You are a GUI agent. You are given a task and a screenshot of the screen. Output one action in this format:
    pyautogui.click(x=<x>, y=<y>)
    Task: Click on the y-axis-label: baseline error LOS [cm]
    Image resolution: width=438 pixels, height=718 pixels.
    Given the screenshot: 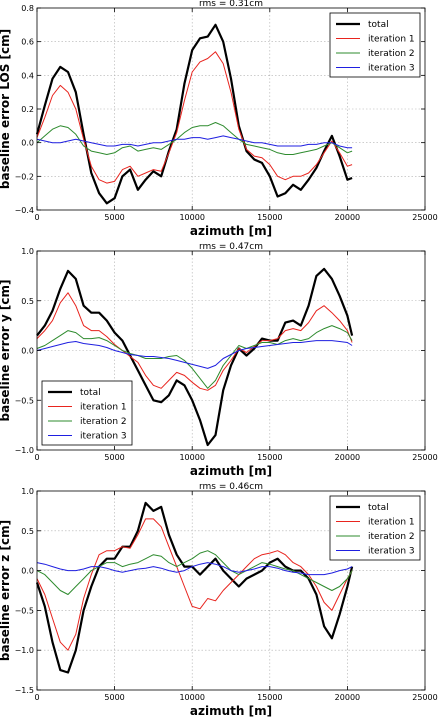 What is the action you would take?
    pyautogui.click(x=6, y=109)
    